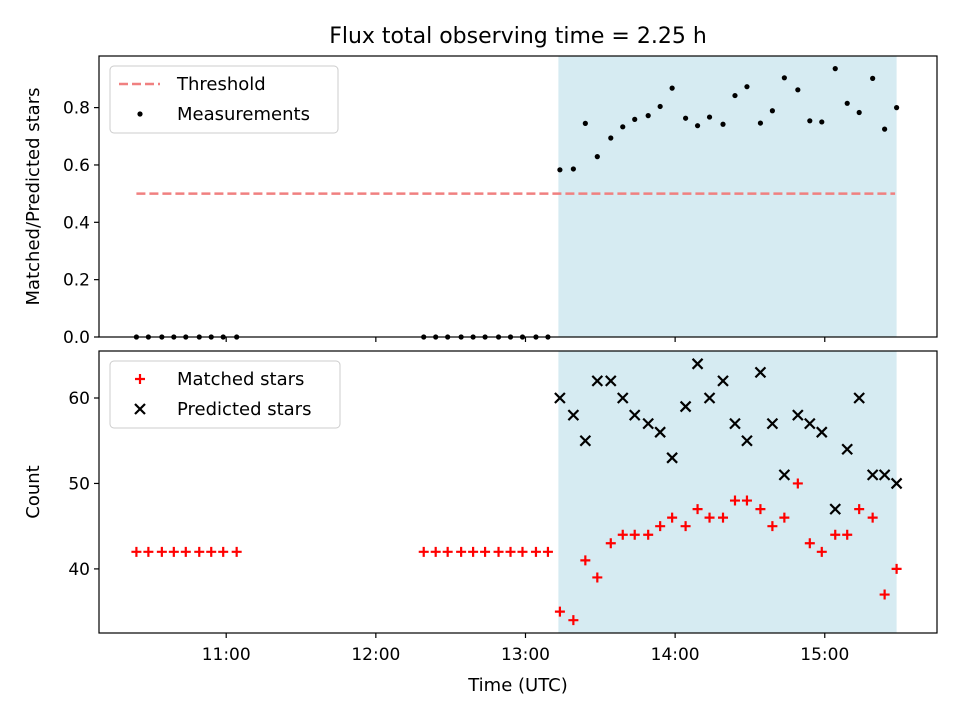 Image resolution: width=960 pixels, height=720 pixels. I want to click on legend-label: Predicted stars, so click(244, 409).